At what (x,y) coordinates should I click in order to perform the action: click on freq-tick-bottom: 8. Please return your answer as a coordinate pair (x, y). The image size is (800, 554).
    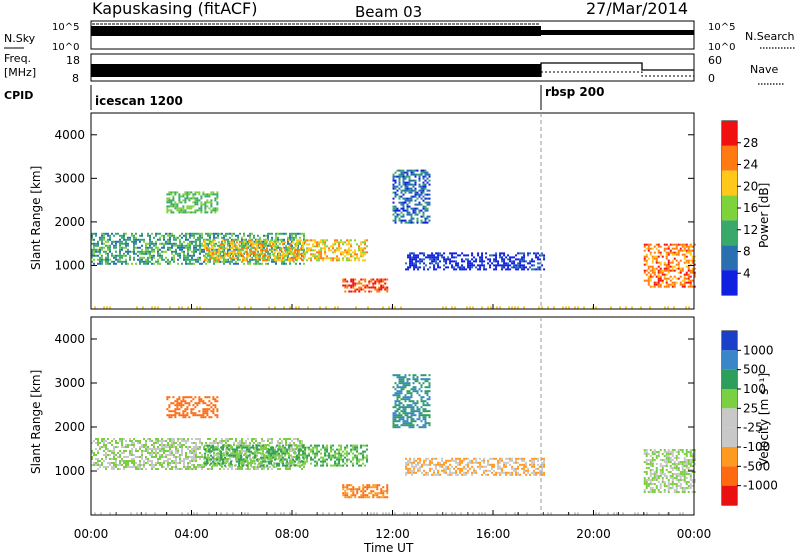
    Looking at the image, I should click on (75, 78).